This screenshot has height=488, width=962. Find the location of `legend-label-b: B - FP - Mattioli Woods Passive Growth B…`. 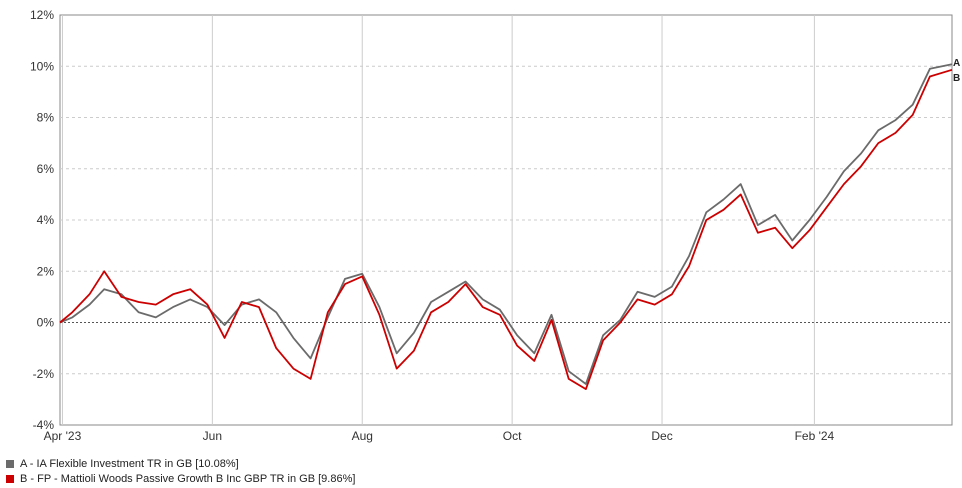

legend-label-b: B - FP - Mattioli Woods Passive Growth B… is located at coordinates (188, 479).